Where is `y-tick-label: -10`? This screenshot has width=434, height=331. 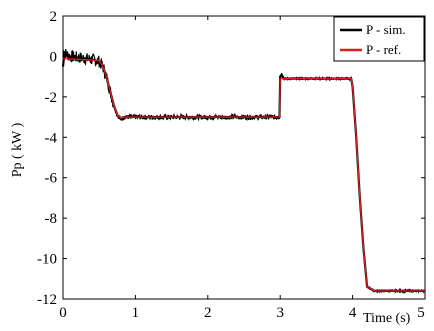 y-tick-label: -10 is located at coordinates (47, 260).